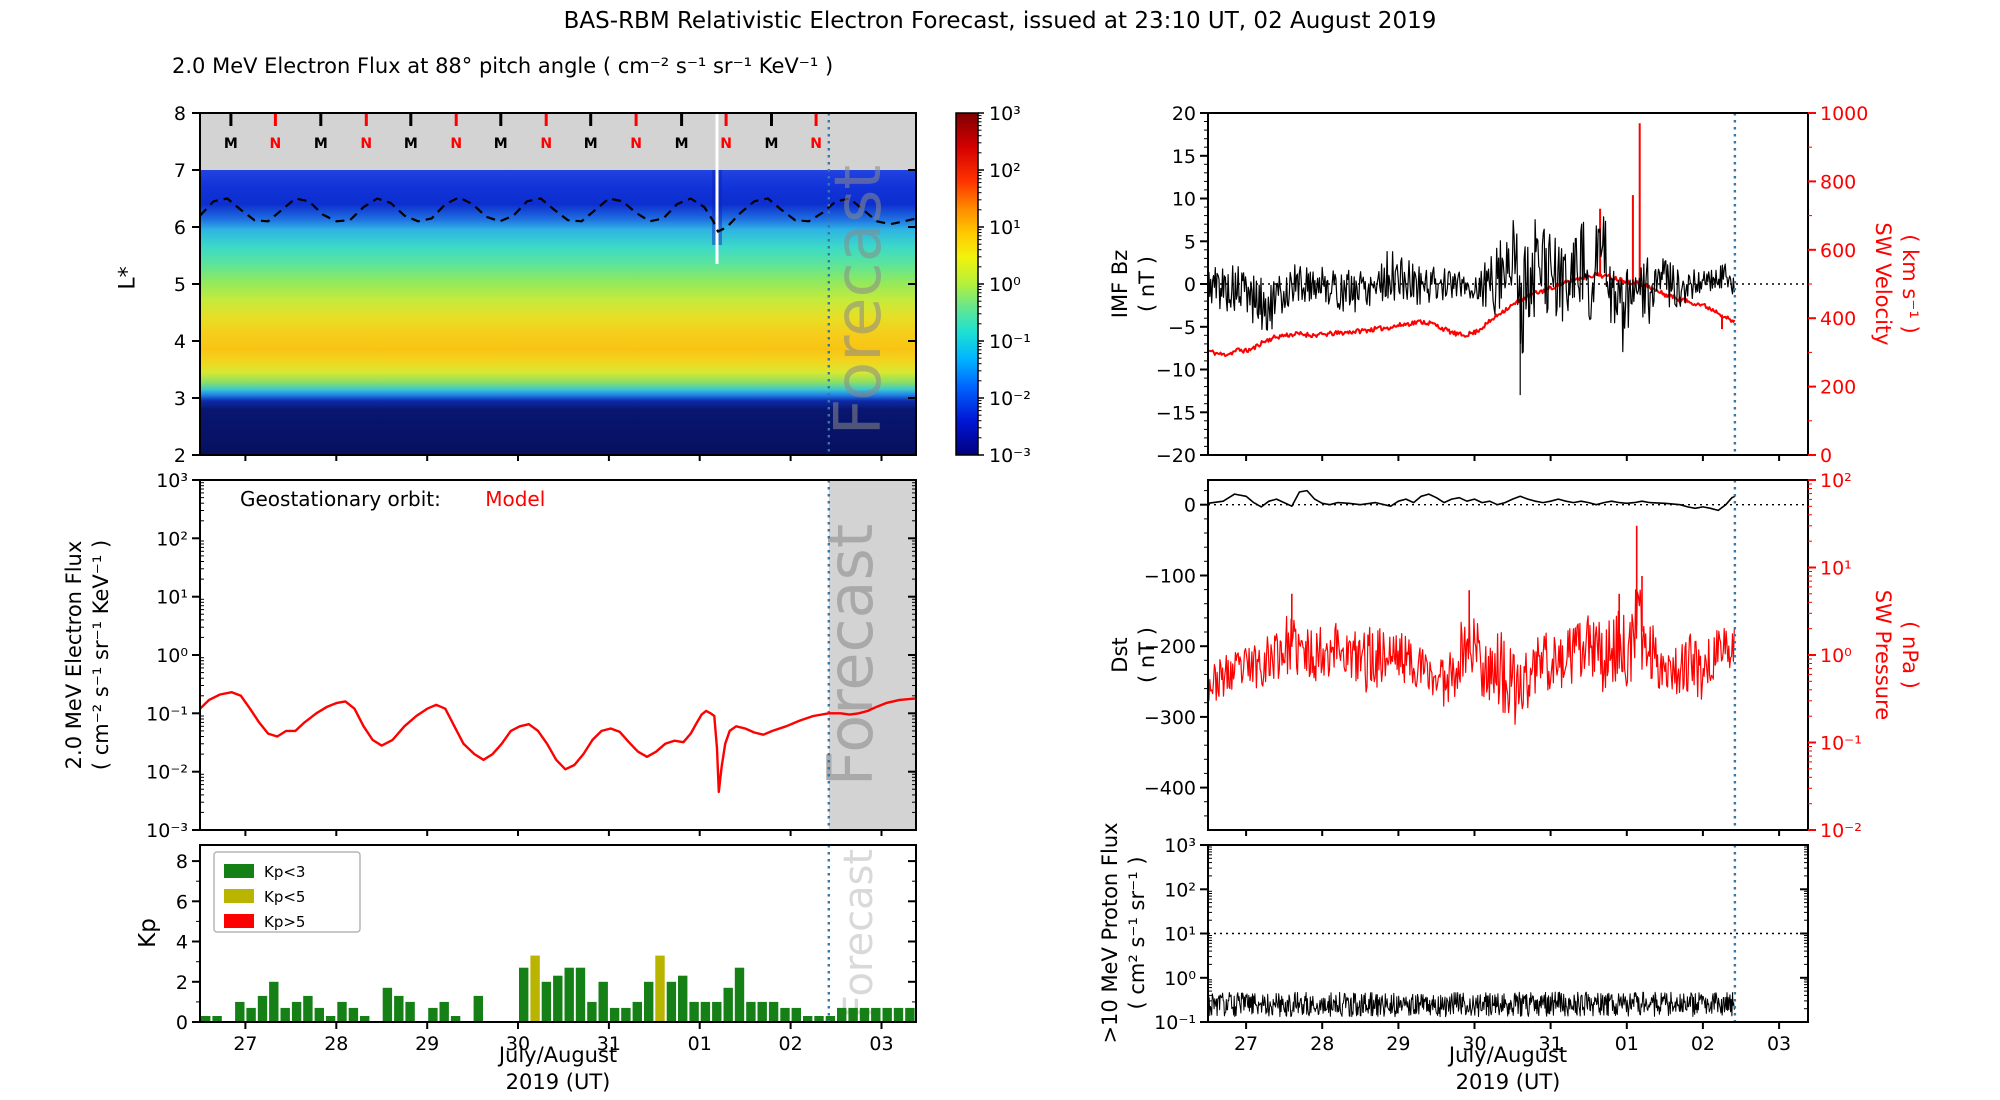  What do you see at coordinates (239, 921) in the screenshot?
I see `legend-swatch` at bounding box center [239, 921].